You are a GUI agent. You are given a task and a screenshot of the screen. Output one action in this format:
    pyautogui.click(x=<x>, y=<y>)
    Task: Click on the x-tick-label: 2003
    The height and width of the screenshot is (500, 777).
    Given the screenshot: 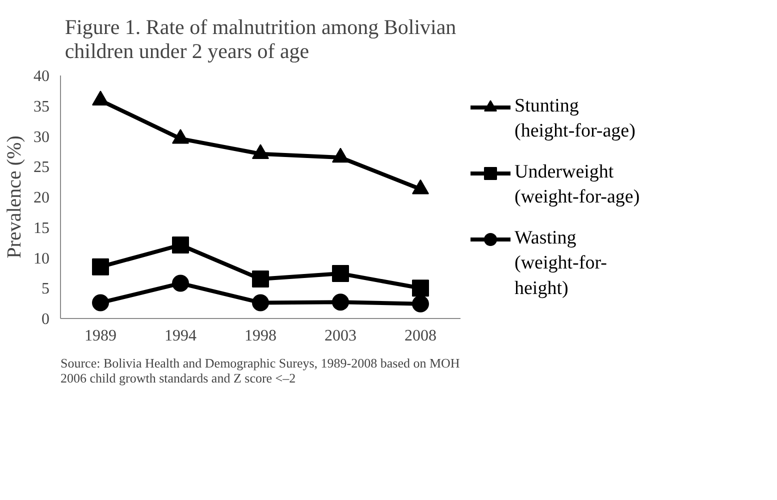 What is the action you would take?
    pyautogui.click(x=340, y=336)
    